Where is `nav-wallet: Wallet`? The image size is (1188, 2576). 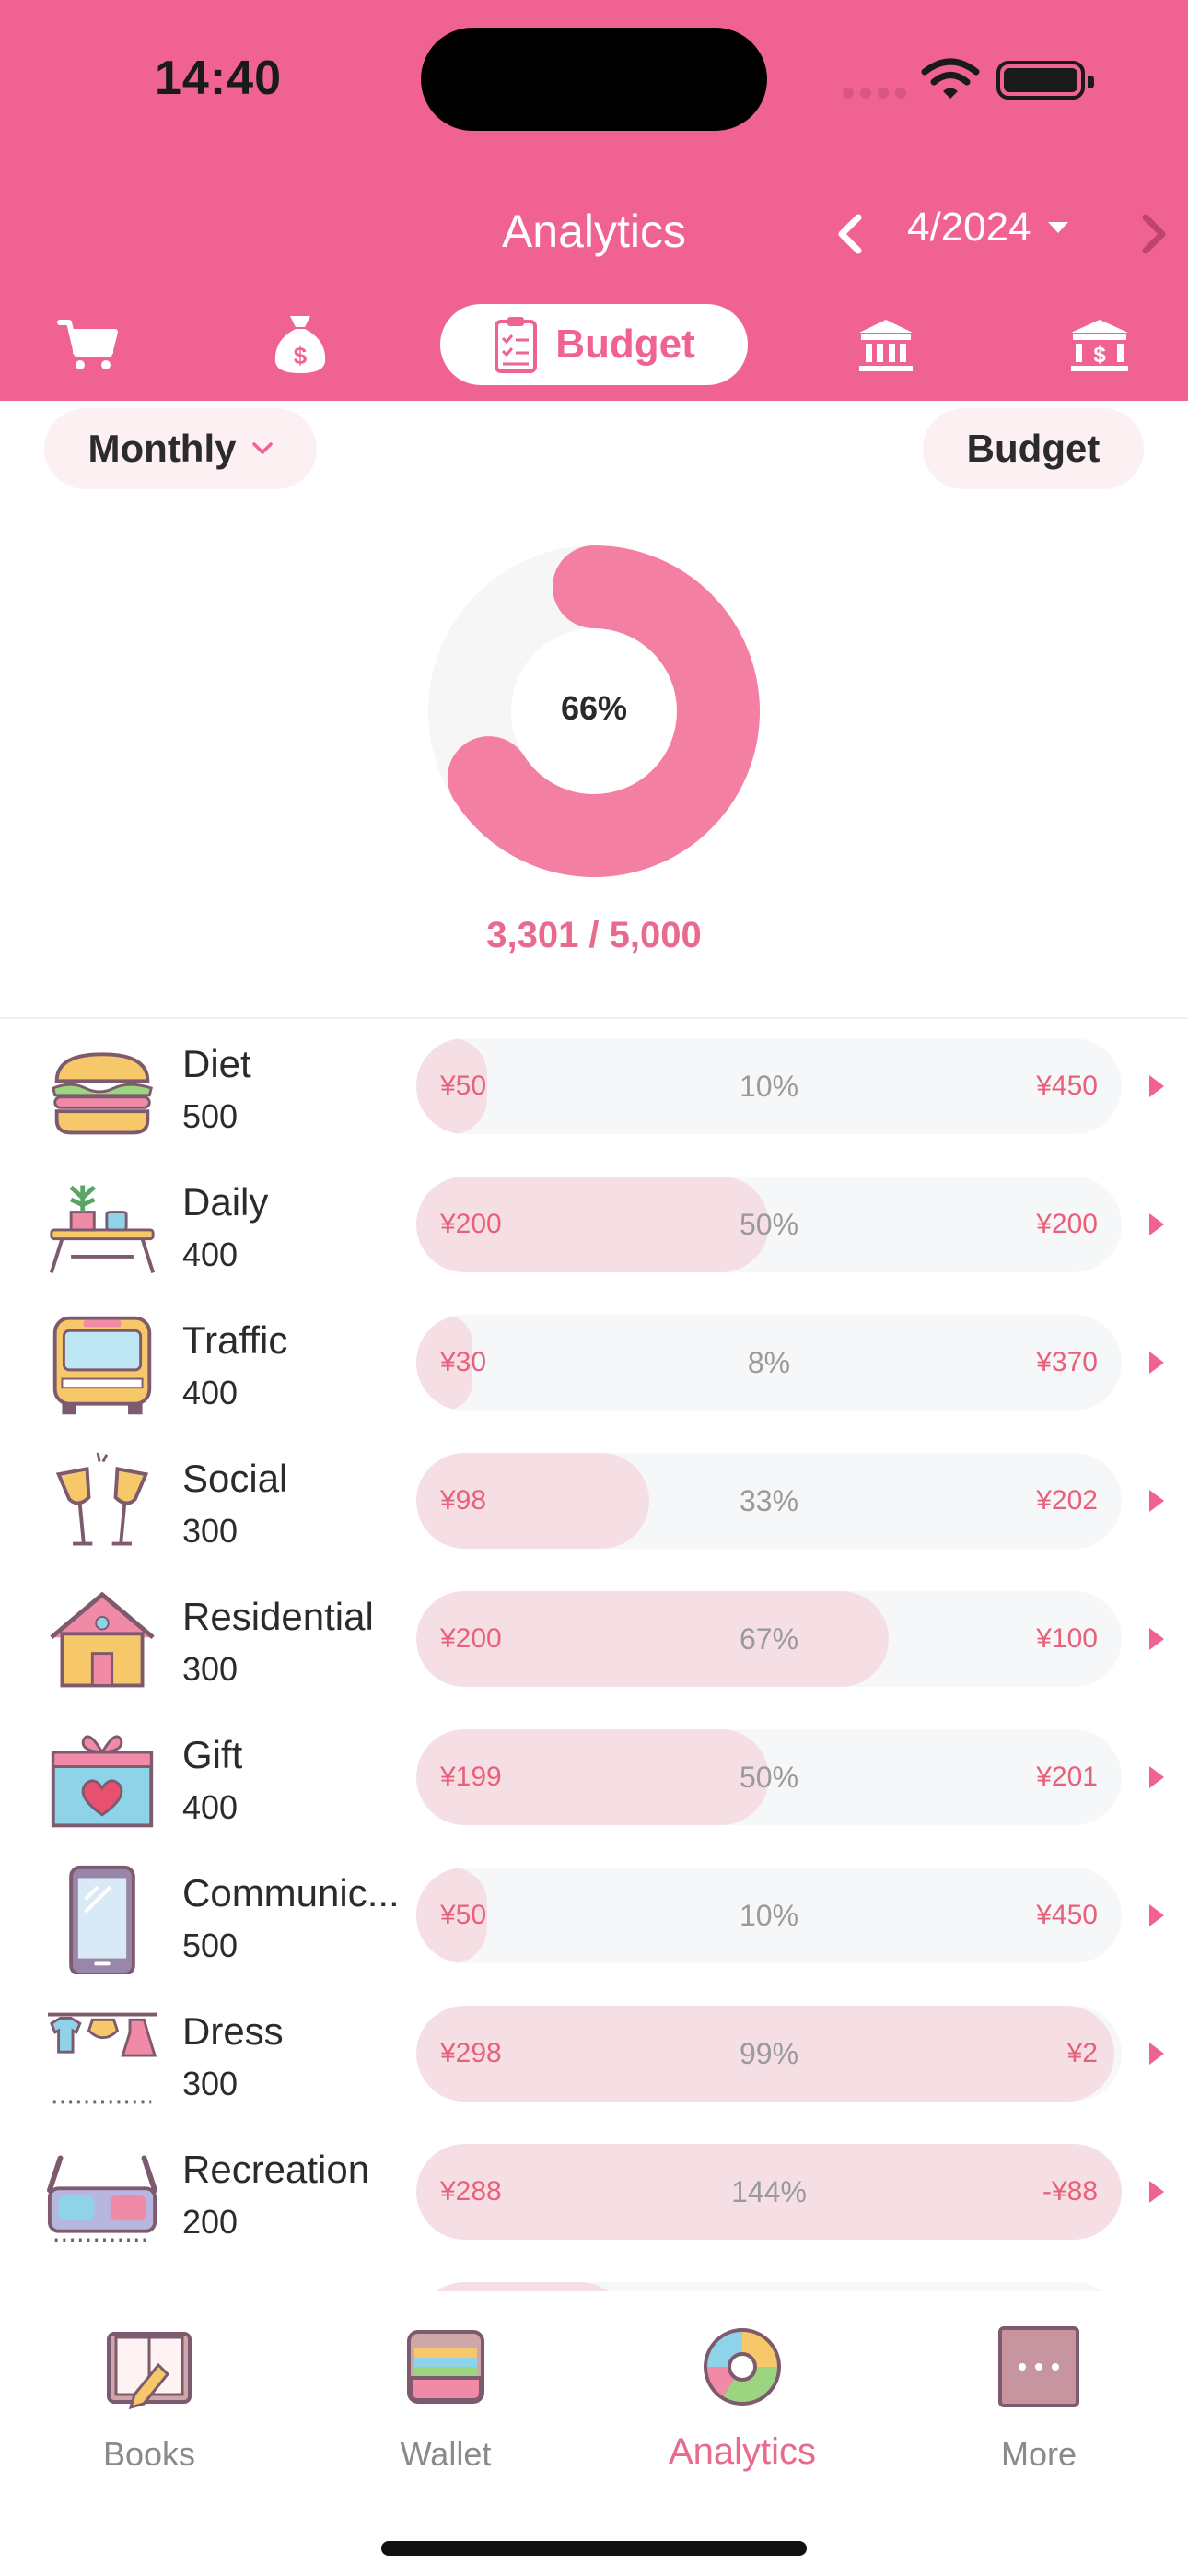 nav-wallet: Wallet is located at coordinates (445, 2396).